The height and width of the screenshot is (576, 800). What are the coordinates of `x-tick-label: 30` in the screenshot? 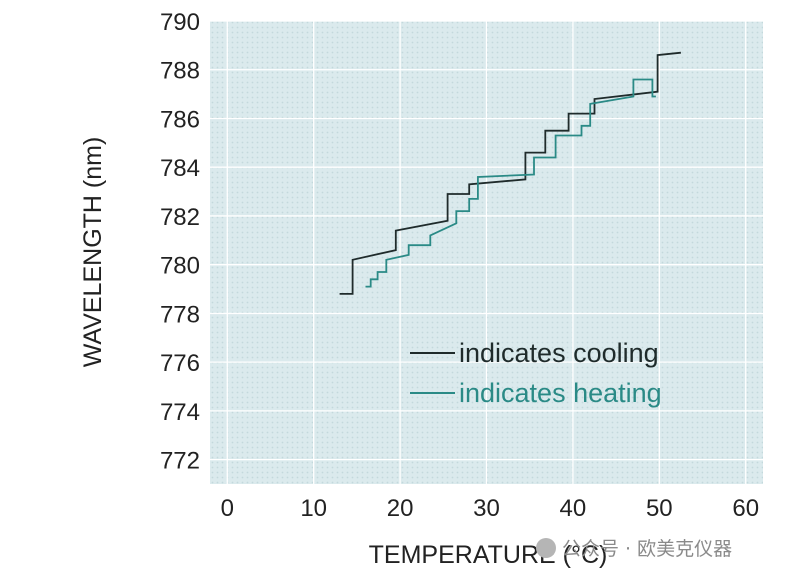 It's located at (486, 508).